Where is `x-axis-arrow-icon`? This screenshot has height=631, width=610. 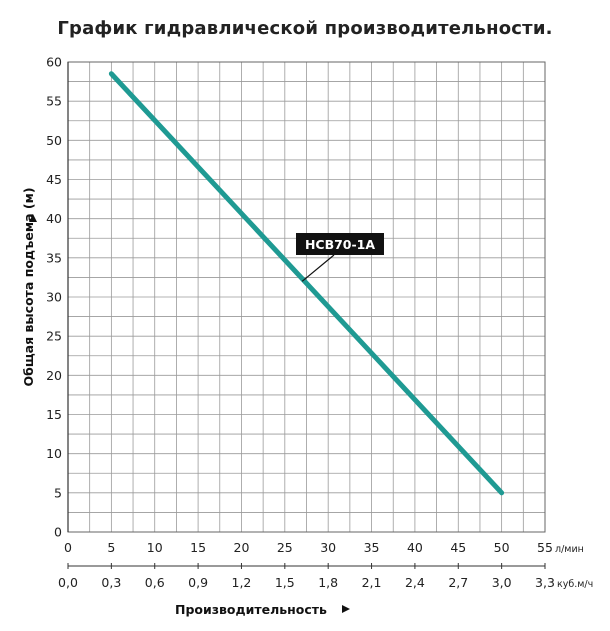
x-axis-arrow-icon is located at coordinates (346, 609).